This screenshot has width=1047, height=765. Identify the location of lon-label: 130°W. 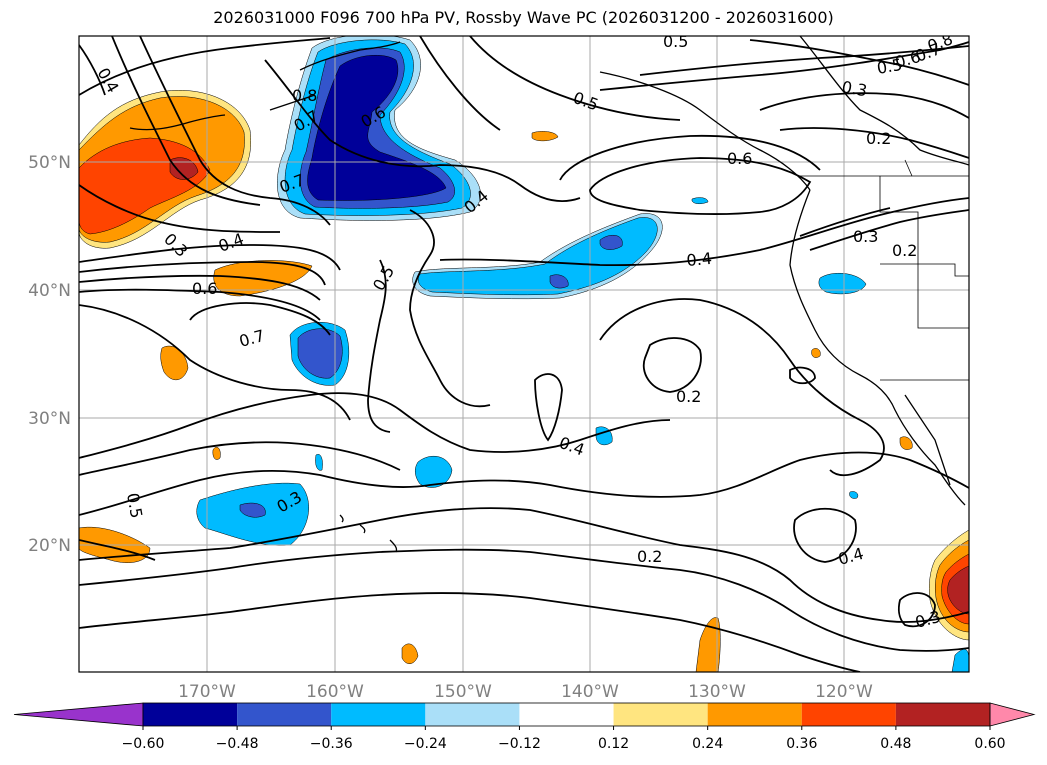
(717, 692).